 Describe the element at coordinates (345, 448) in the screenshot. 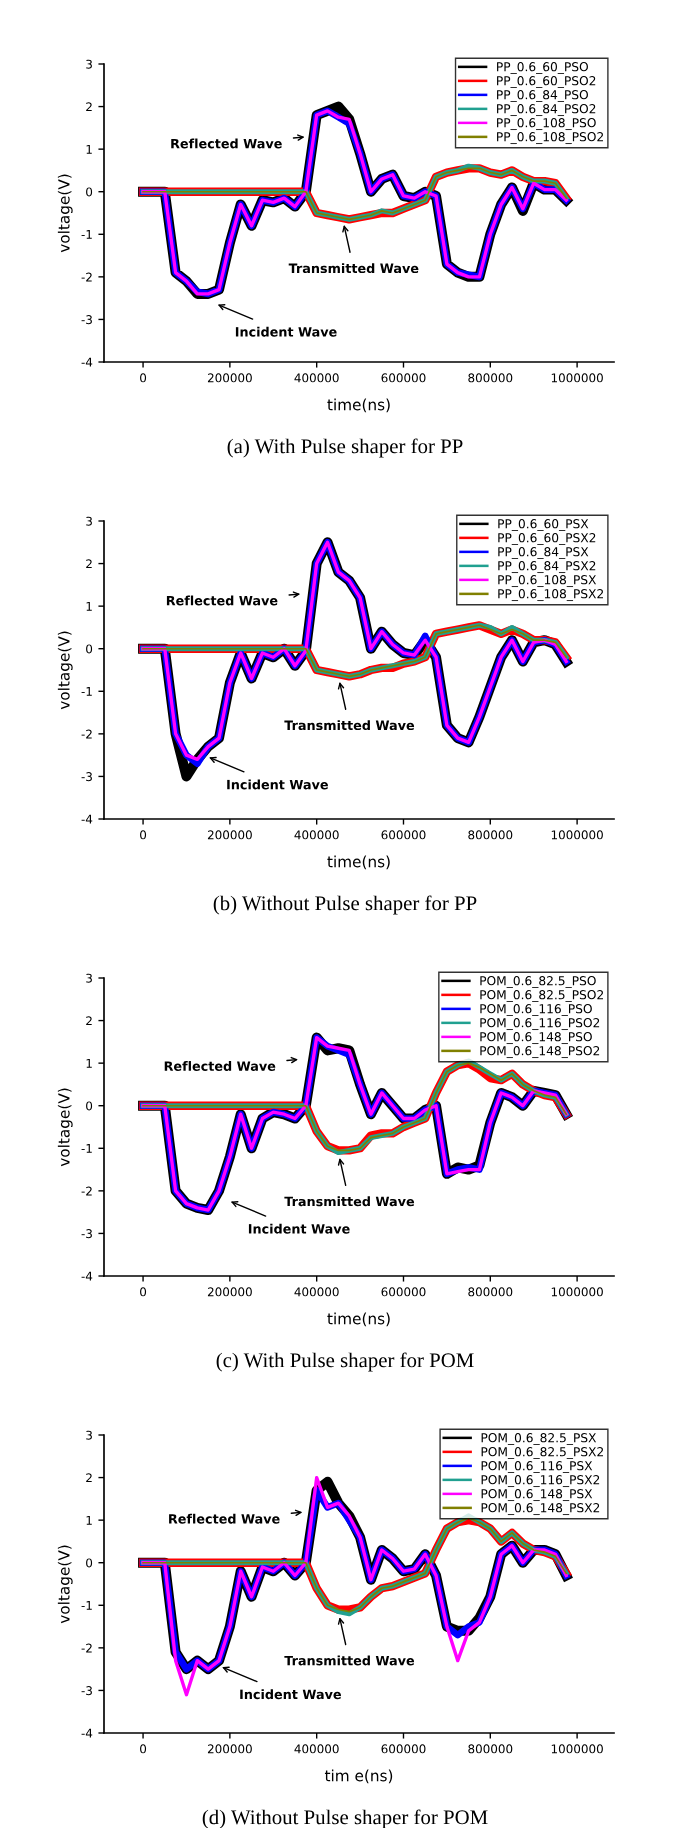

I see `text: (a) With Pulse shaper for PP` at that location.